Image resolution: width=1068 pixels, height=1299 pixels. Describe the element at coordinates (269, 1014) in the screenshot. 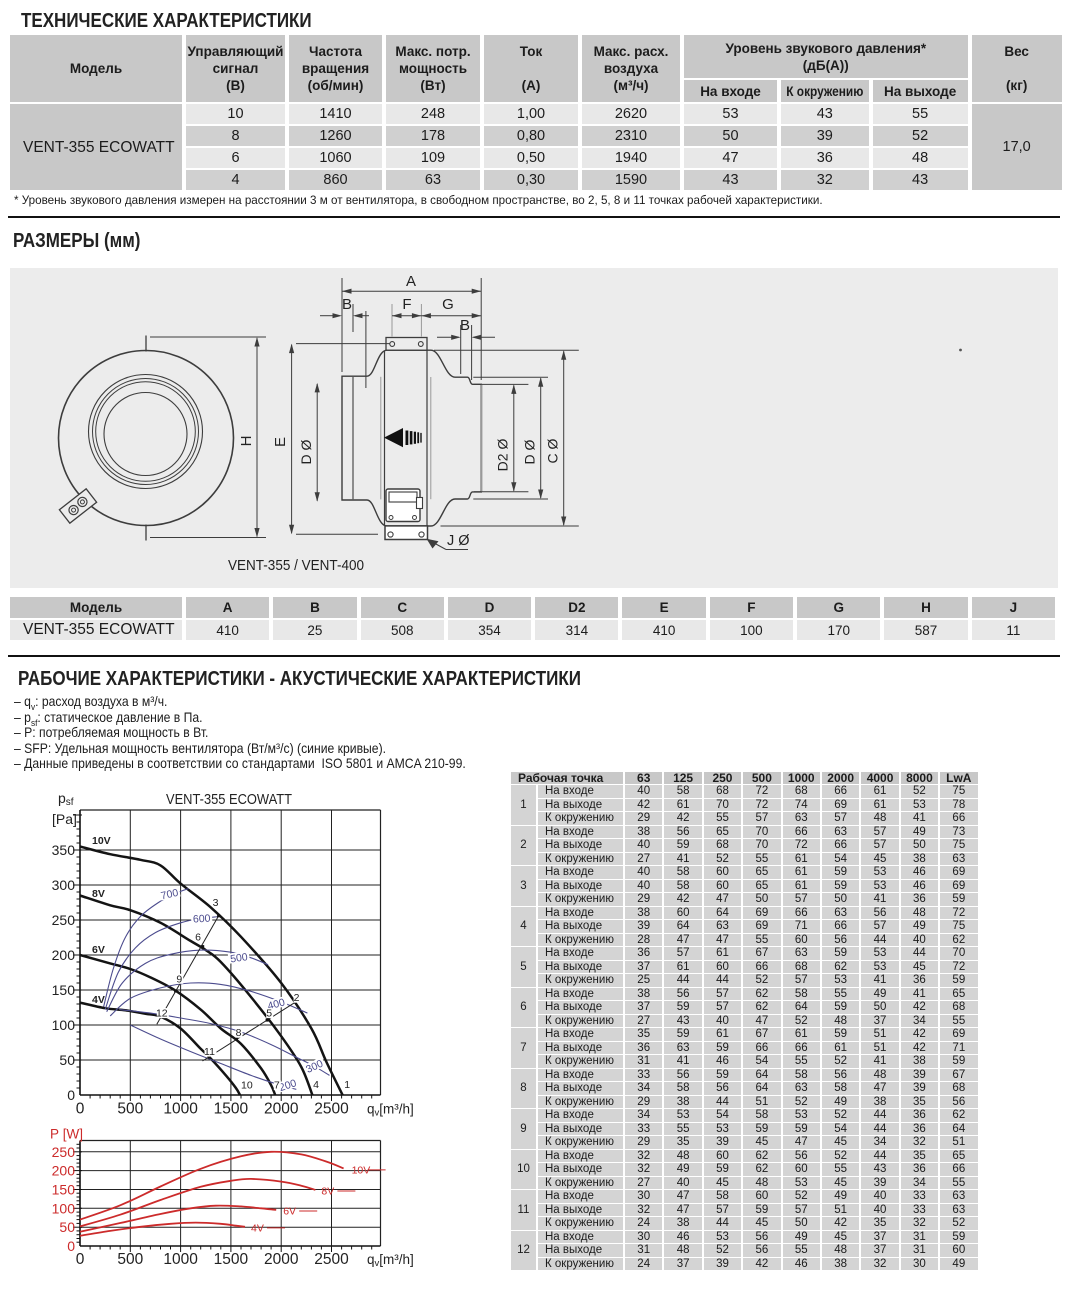

I see `svg-text: 5` at that location.